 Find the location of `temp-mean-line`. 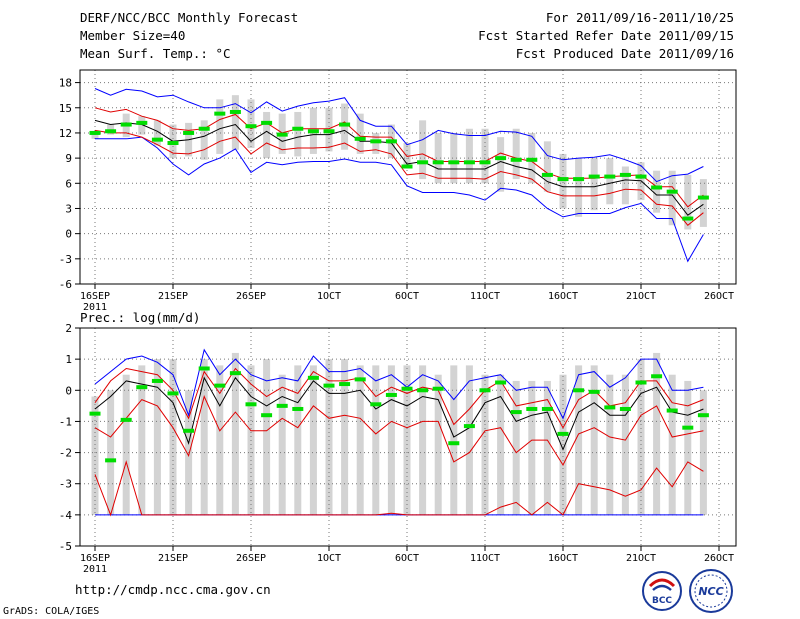

temp-mean-line is located at coordinates (399, 167).